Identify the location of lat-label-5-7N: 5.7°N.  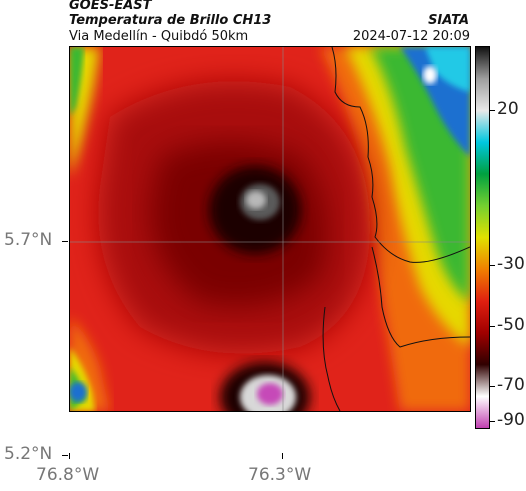
(28, 240).